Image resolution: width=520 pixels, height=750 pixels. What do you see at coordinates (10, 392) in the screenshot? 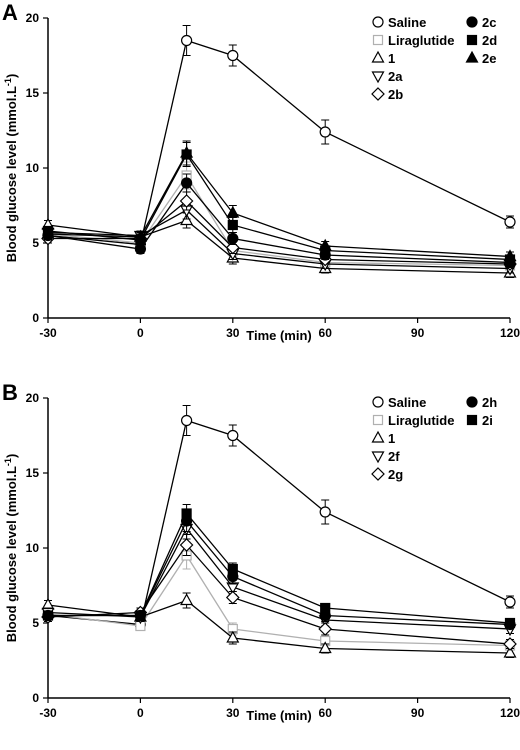
I see `panel-label: B` at bounding box center [10, 392].